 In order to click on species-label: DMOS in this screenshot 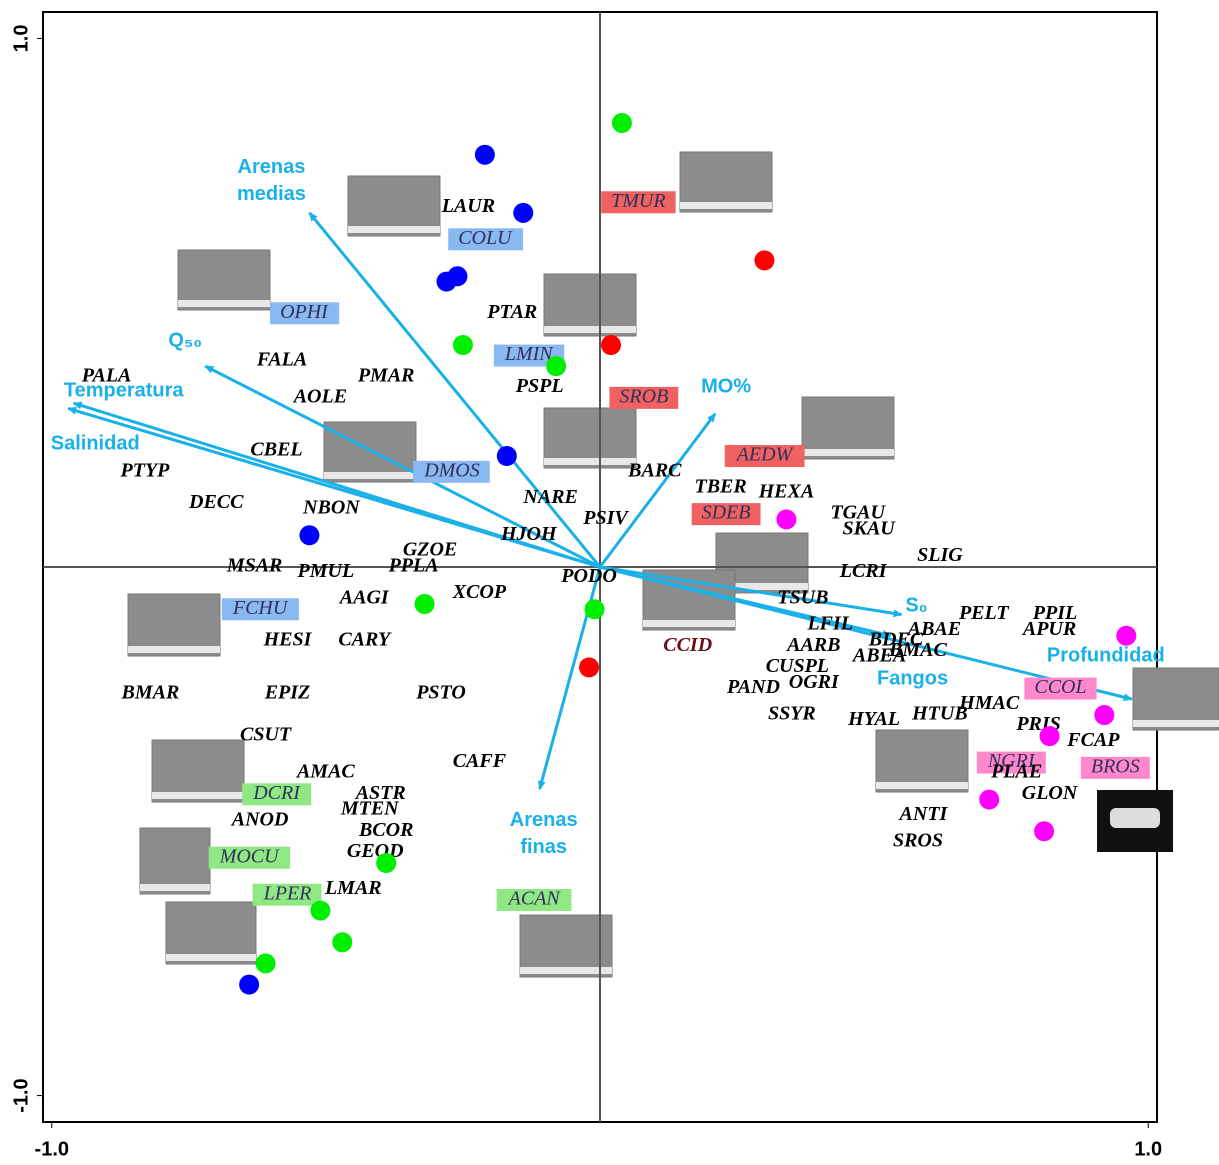, I will do `click(451, 470)`.